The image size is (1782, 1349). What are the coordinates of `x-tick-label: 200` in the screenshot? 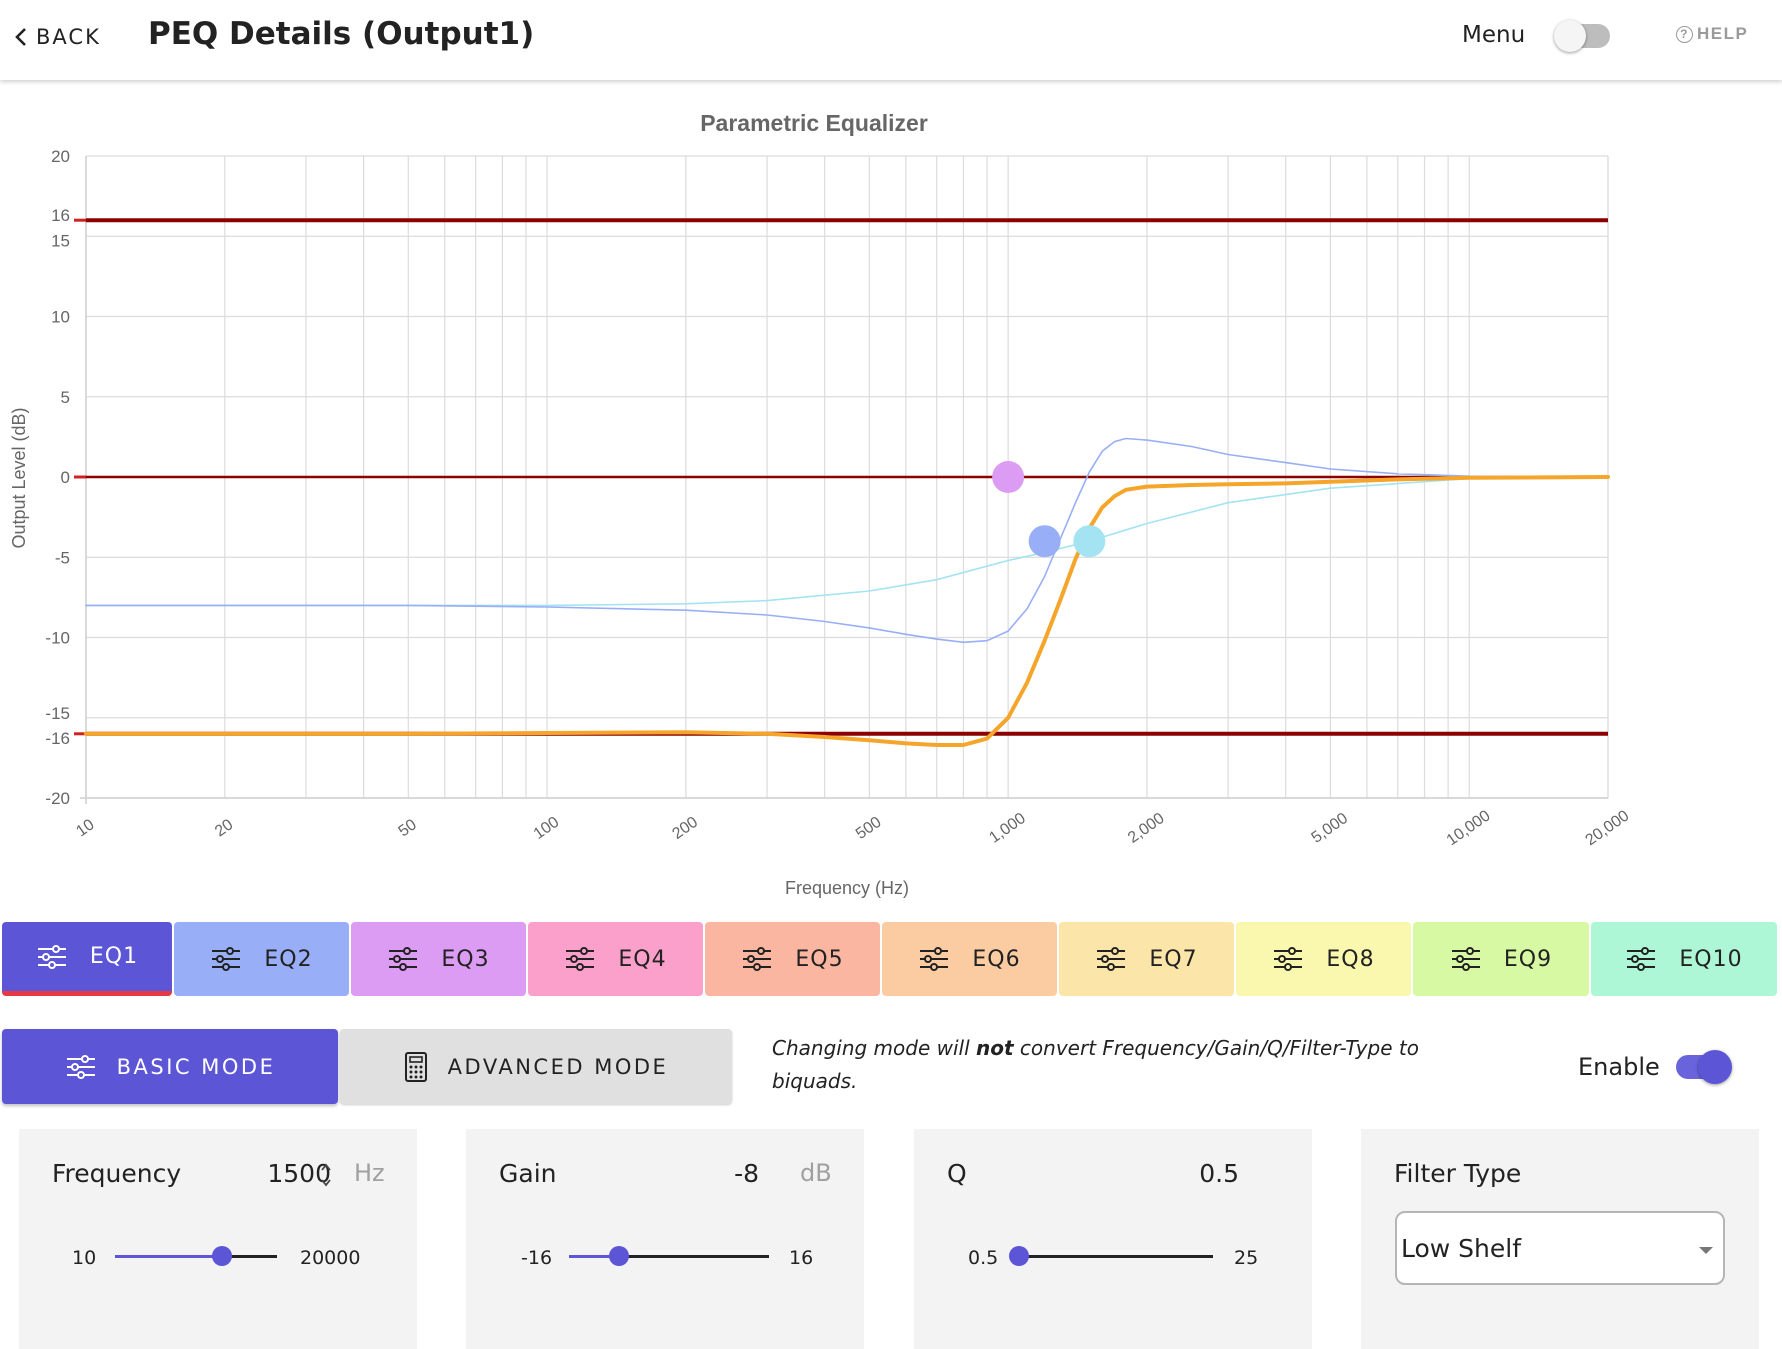 It's located at (685, 828).